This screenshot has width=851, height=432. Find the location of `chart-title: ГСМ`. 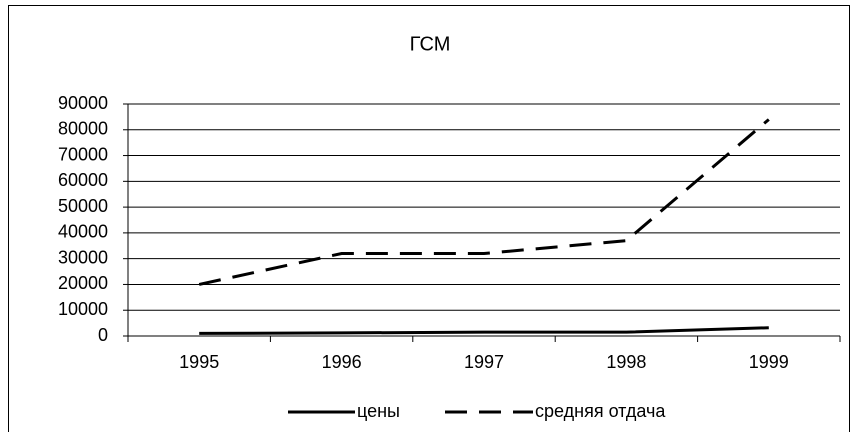

chart-title: ГСМ is located at coordinates (430, 44).